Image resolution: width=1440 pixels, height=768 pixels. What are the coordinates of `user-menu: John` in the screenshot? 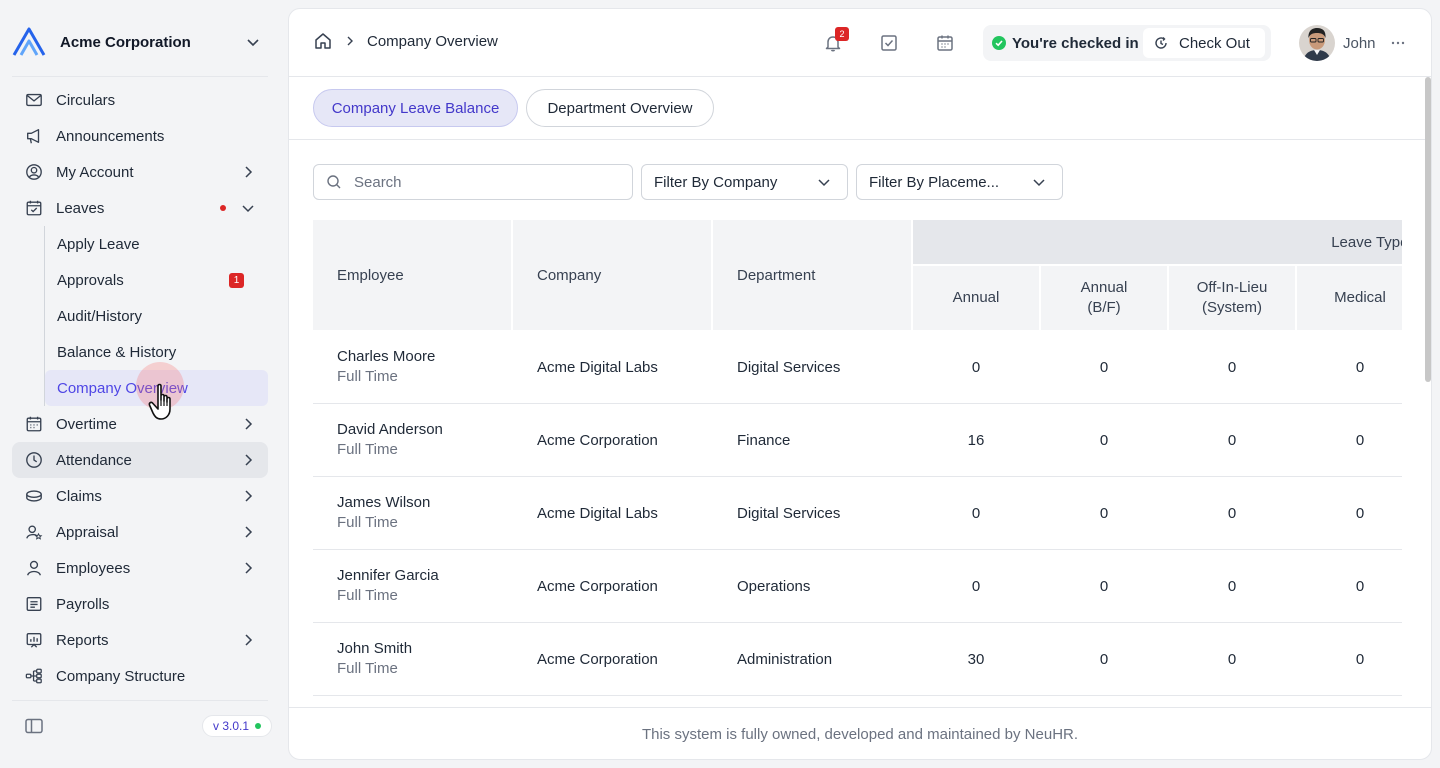 It's located at (1352, 43).